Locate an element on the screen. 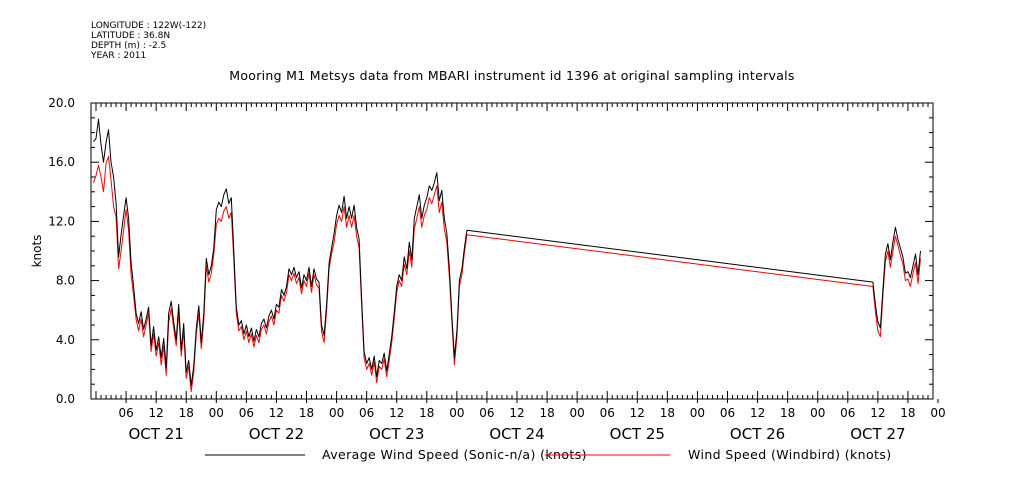 The height and width of the screenshot is (504, 1009). longitude-label: LONGITUDE : 122W(-122) is located at coordinates (149, 26).